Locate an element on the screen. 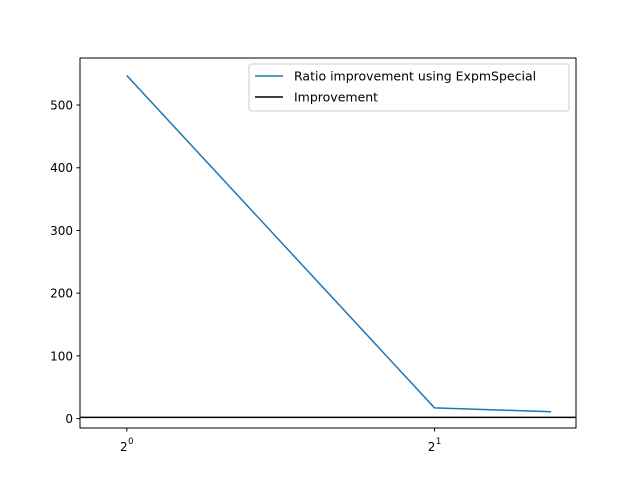 This screenshot has width=640, height=480. legend-box is located at coordinates (409, 87).